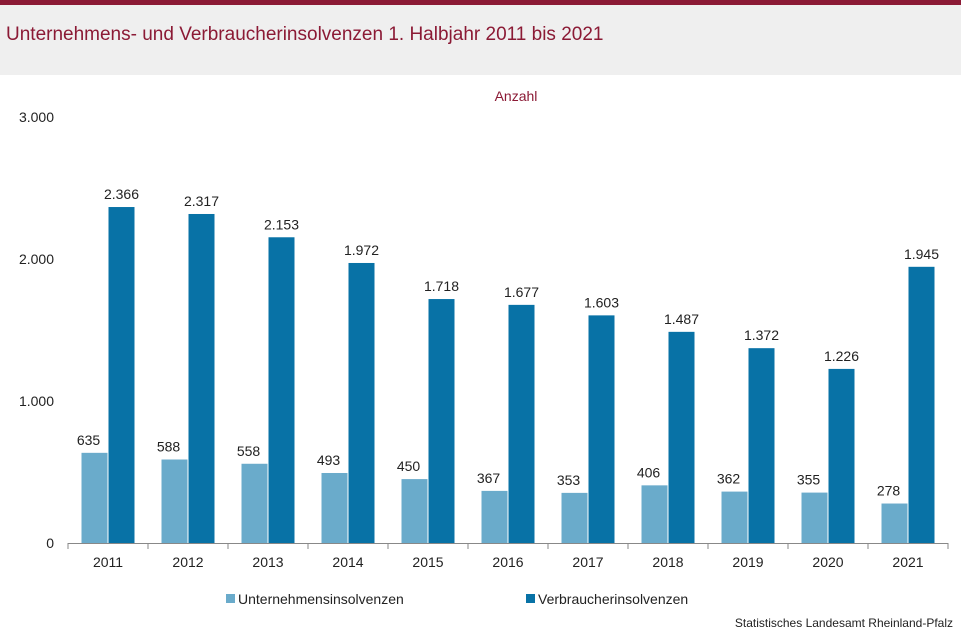 The image size is (961, 631). What do you see at coordinates (613, 599) in the screenshot?
I see `legend-label: Verbraucherinsolvenzen` at bounding box center [613, 599].